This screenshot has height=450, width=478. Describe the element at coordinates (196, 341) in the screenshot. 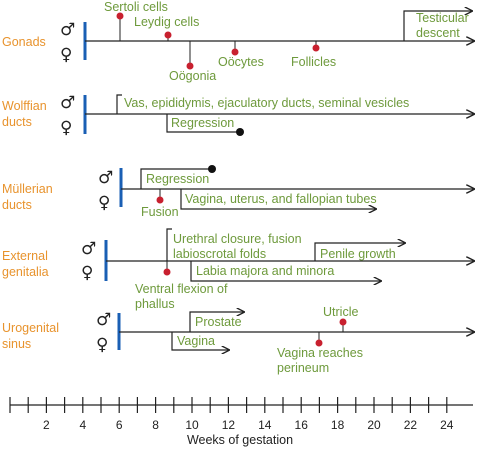

I see `label-vagina: Vagina` at that location.